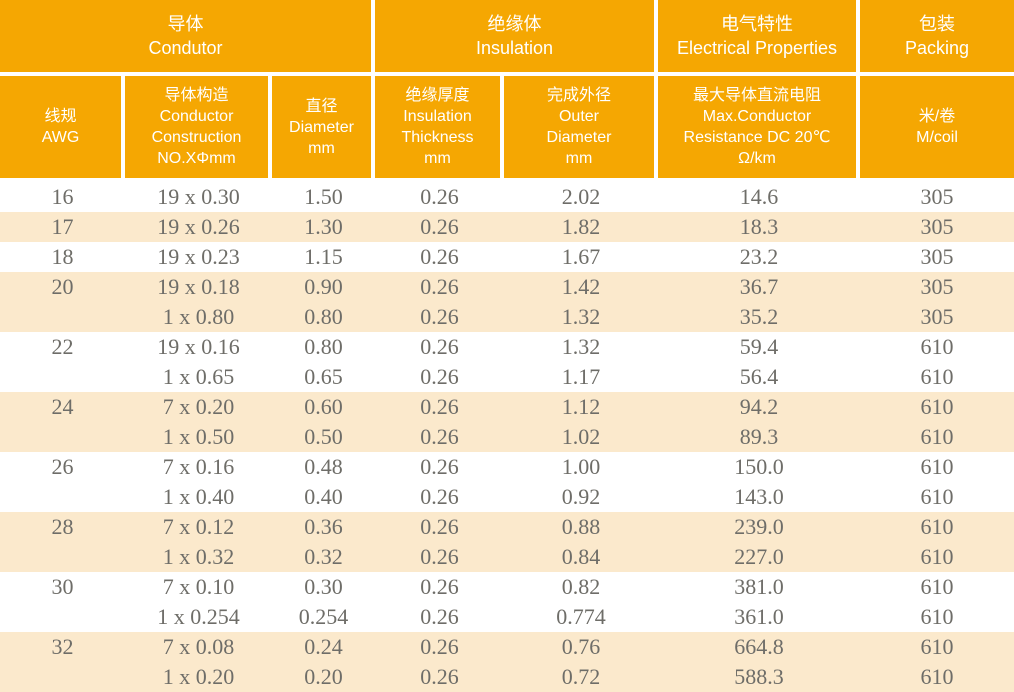  I want to click on table-row: 17 19 x 0.26 1.30 0.26 1.82 18.3 305, so click(507, 227).